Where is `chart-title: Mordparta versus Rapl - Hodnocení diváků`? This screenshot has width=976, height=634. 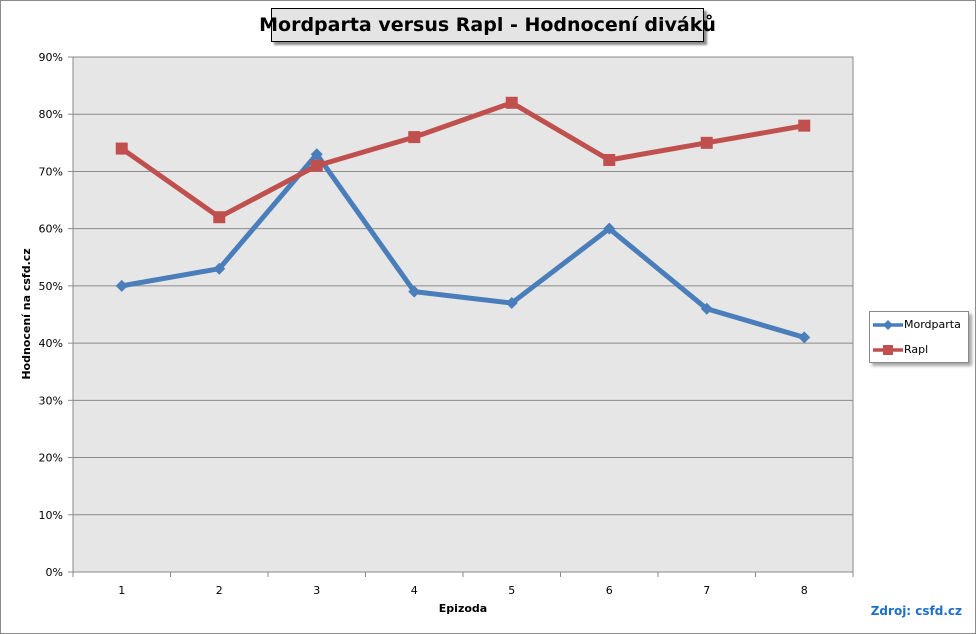 chart-title: Mordparta versus Rapl - Hodnocení diváků is located at coordinates (487, 25).